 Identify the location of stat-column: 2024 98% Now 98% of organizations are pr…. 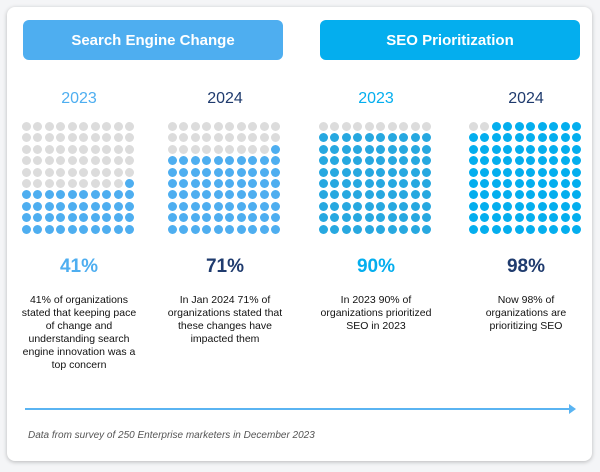
(526, 211).